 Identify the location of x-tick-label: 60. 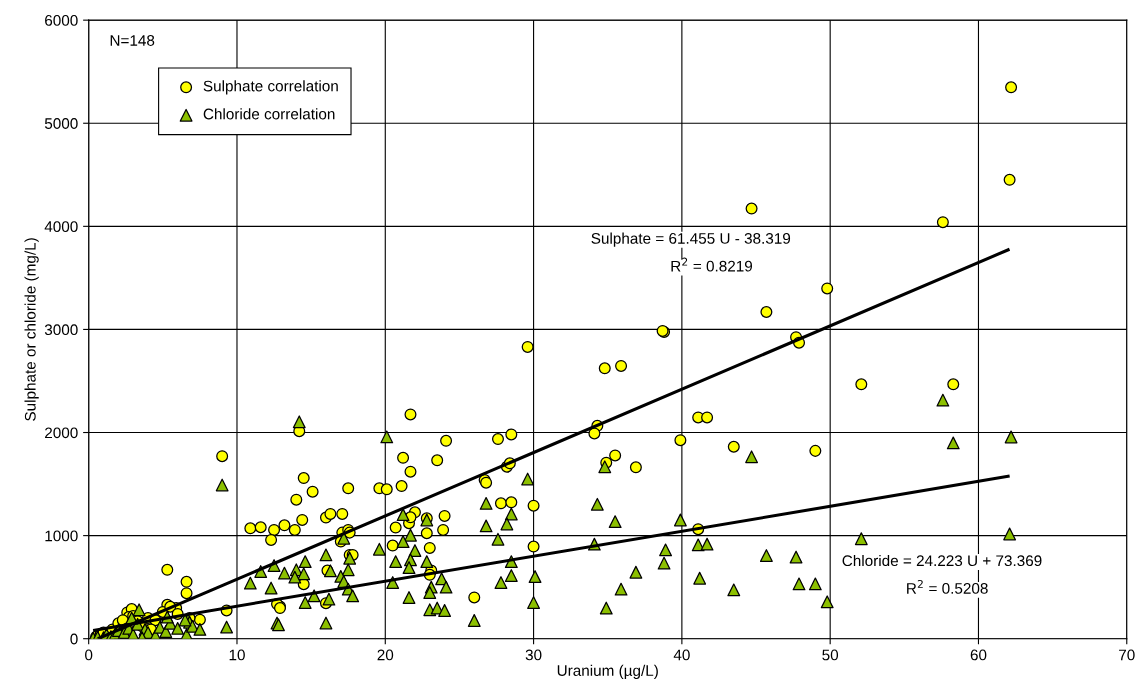
(978, 655).